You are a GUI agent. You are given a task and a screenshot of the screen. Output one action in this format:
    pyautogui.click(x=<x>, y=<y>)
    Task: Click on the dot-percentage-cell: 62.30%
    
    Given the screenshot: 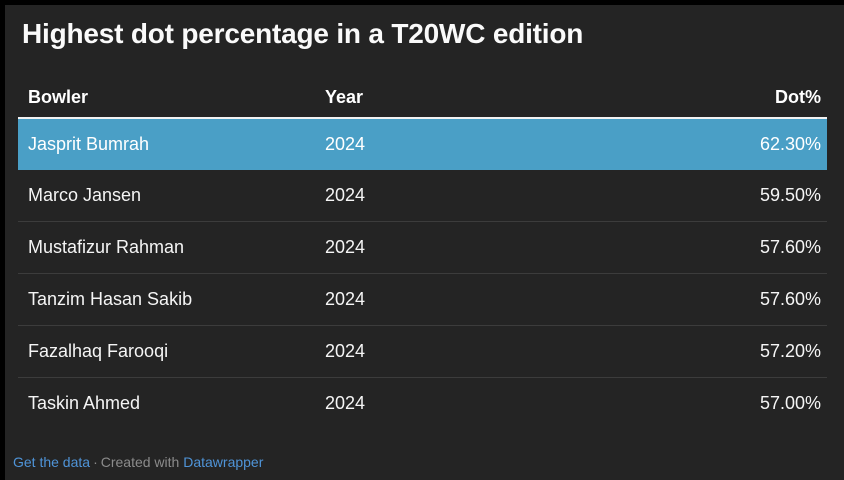 What is the action you would take?
    pyautogui.click(x=790, y=144)
    